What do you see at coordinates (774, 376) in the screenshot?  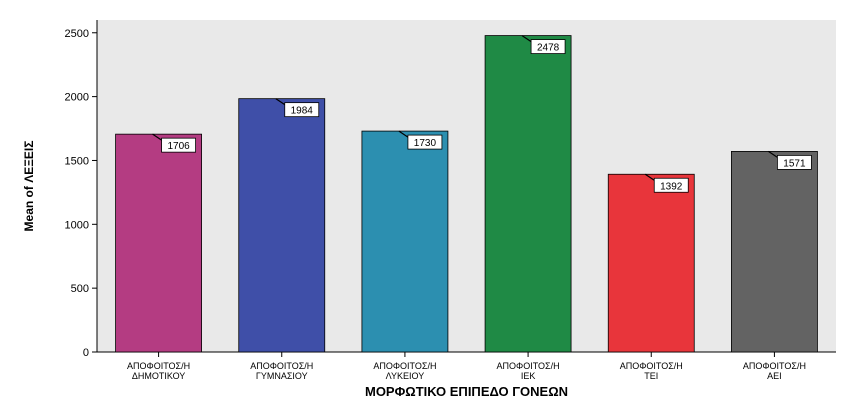 I see `x-tick-label: ΑΕΙ` at bounding box center [774, 376].